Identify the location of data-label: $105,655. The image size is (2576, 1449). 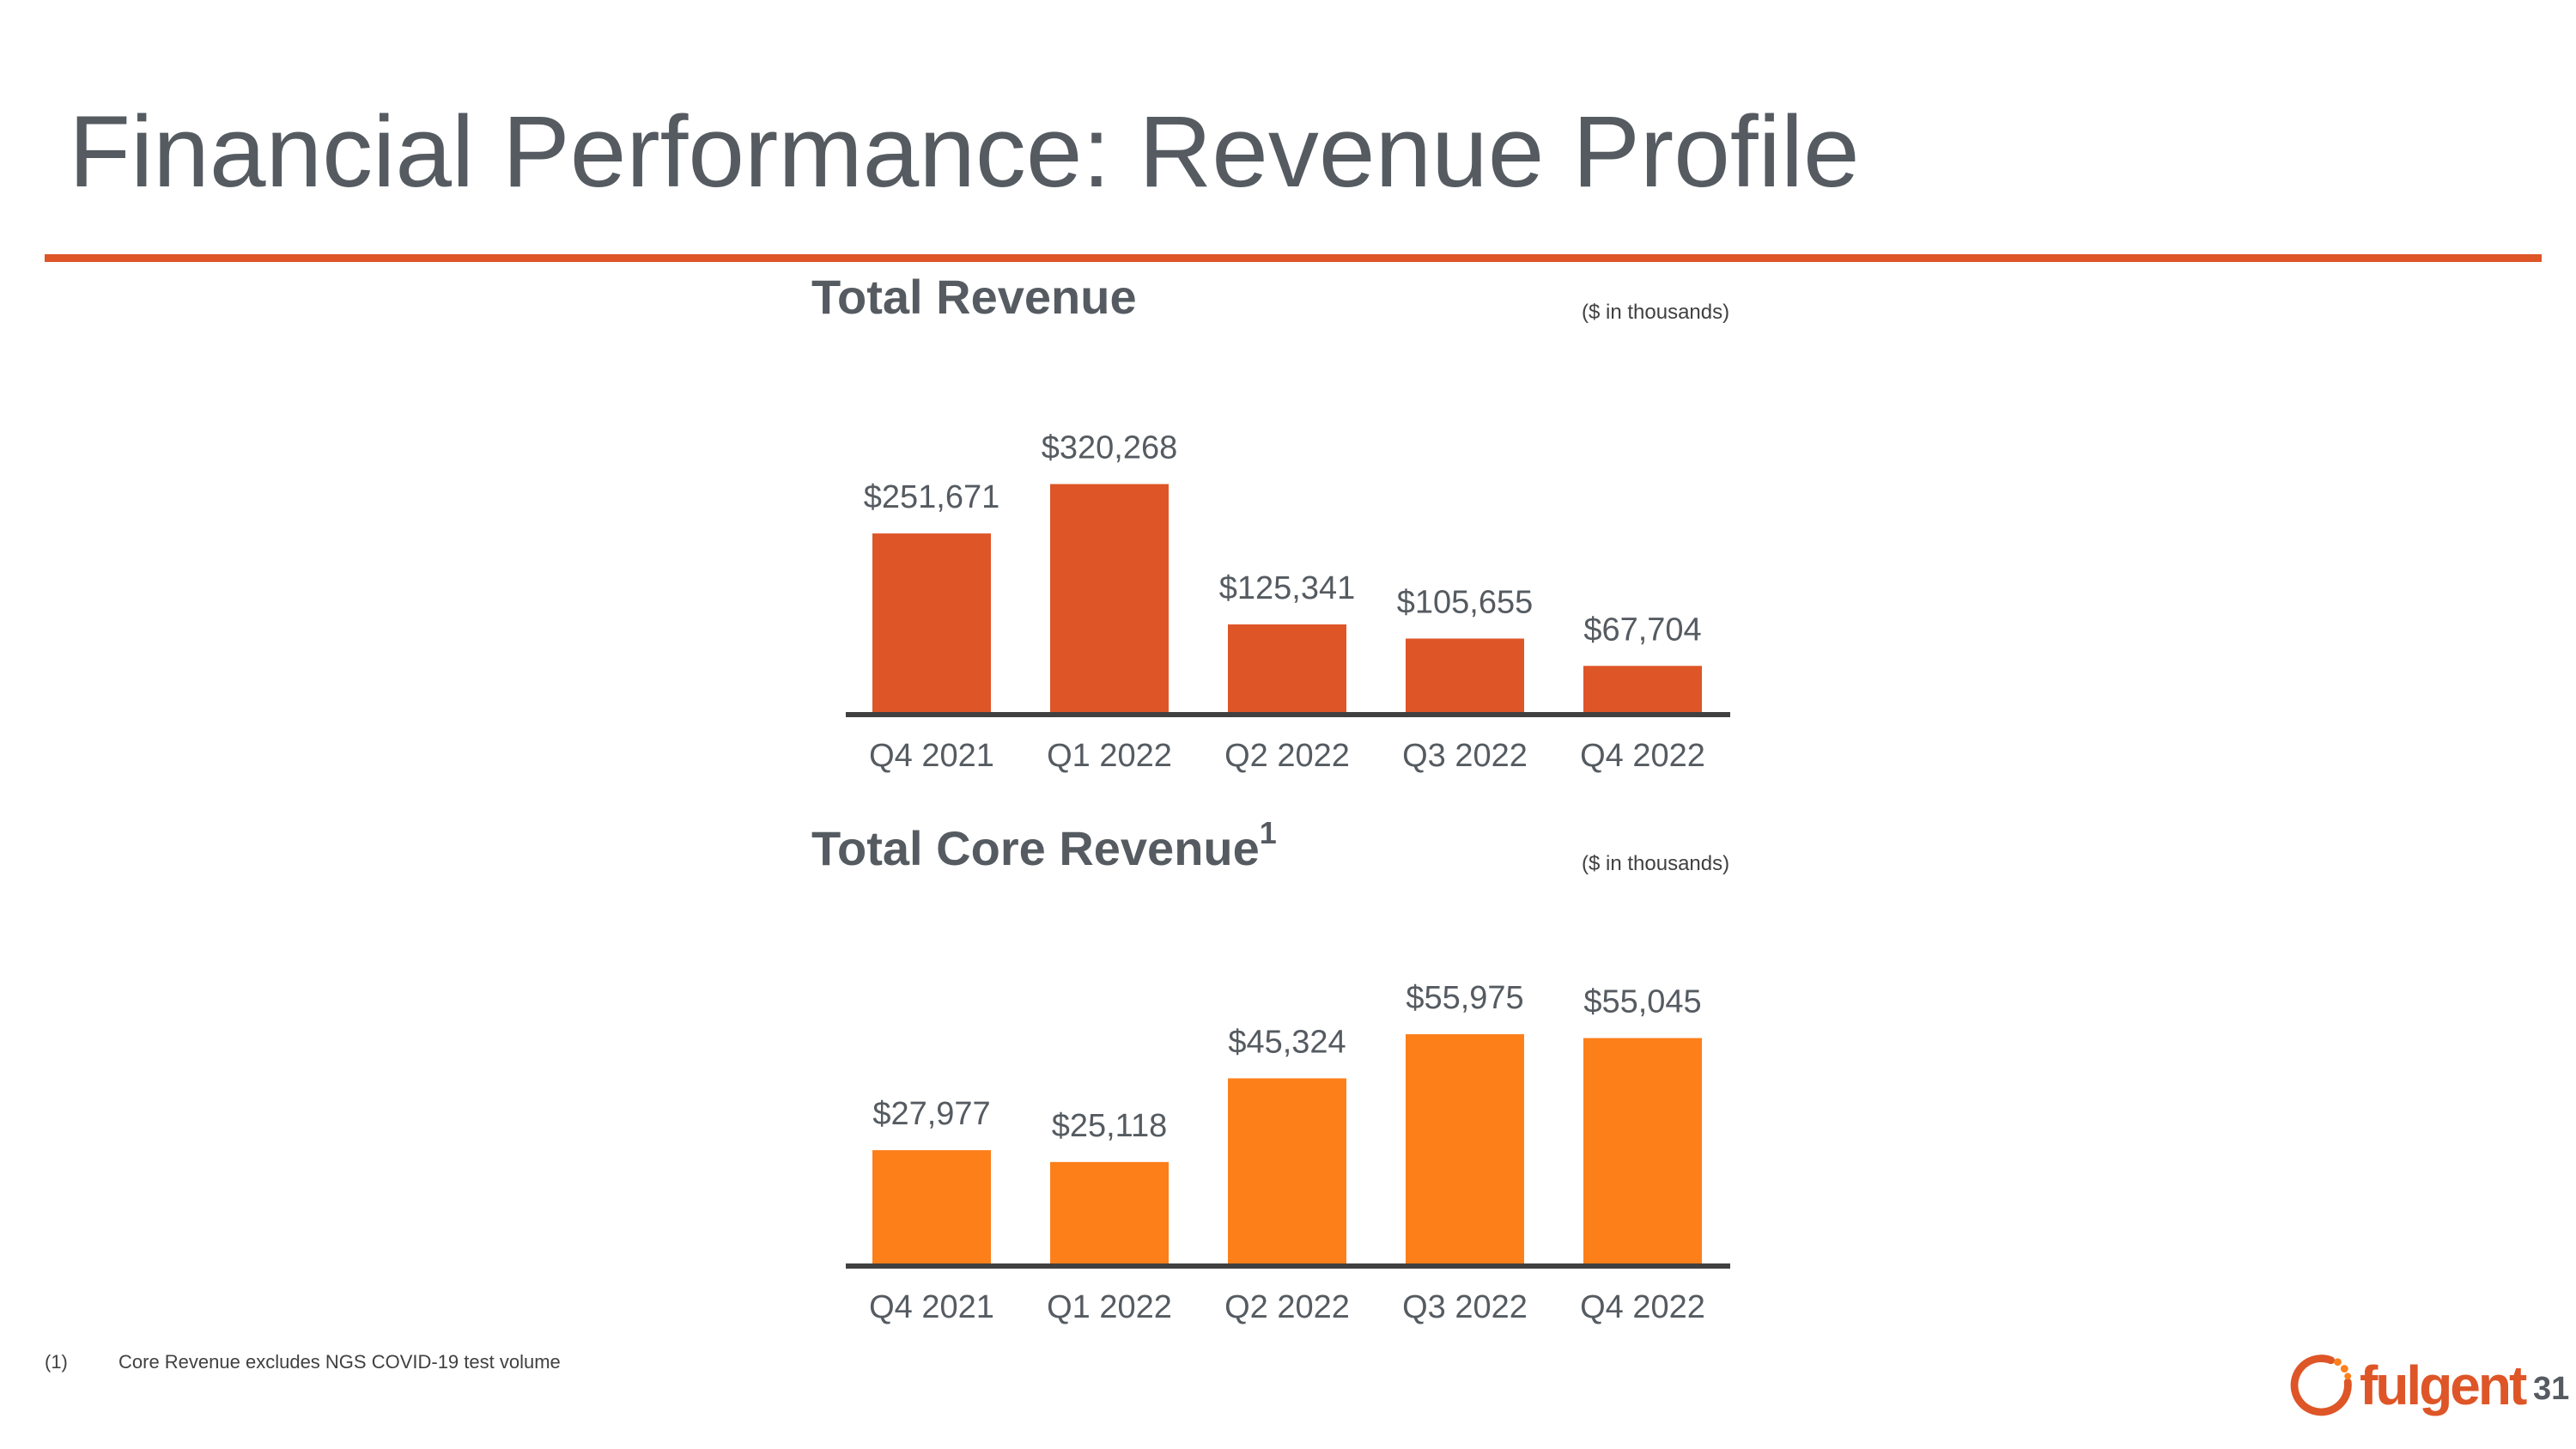
(1466, 602).